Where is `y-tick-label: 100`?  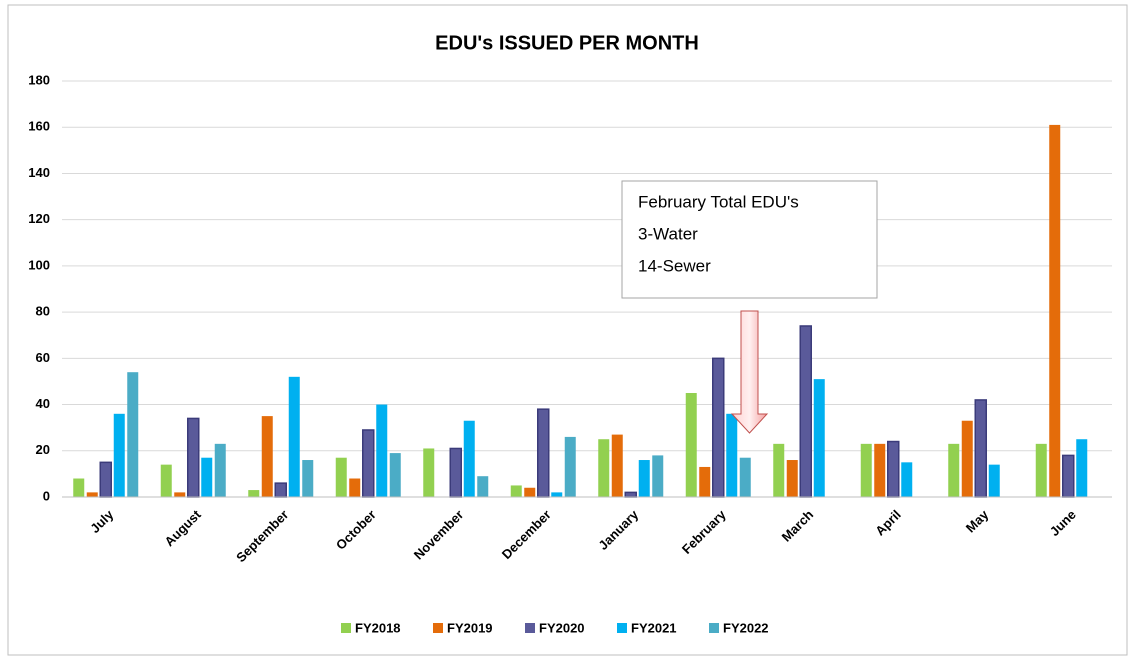 y-tick-label: 100 is located at coordinates (39, 264).